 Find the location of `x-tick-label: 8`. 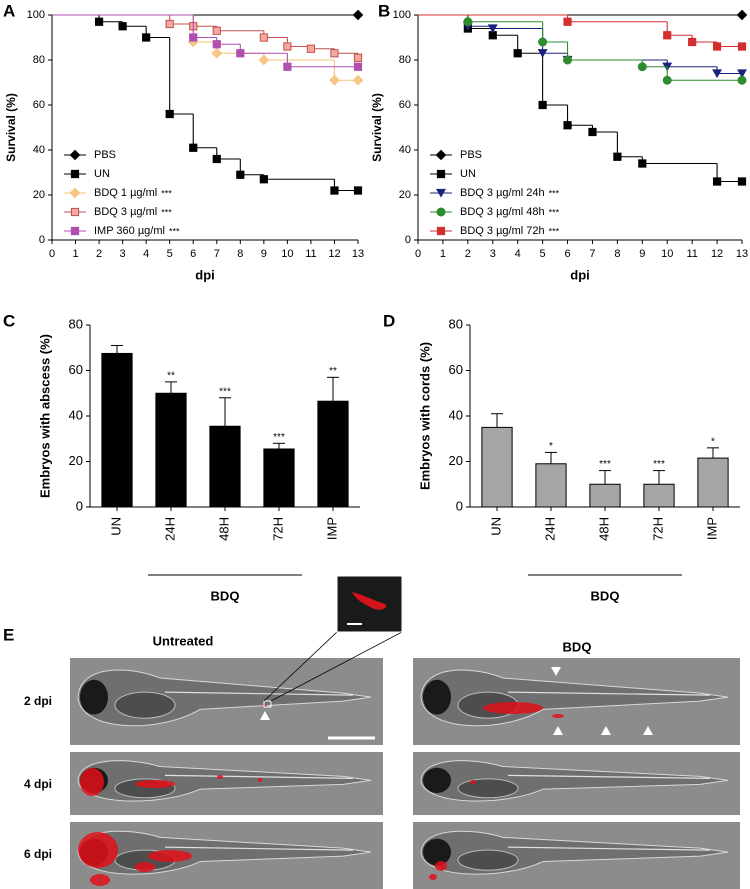

x-tick-label: 8 is located at coordinates (240, 254).